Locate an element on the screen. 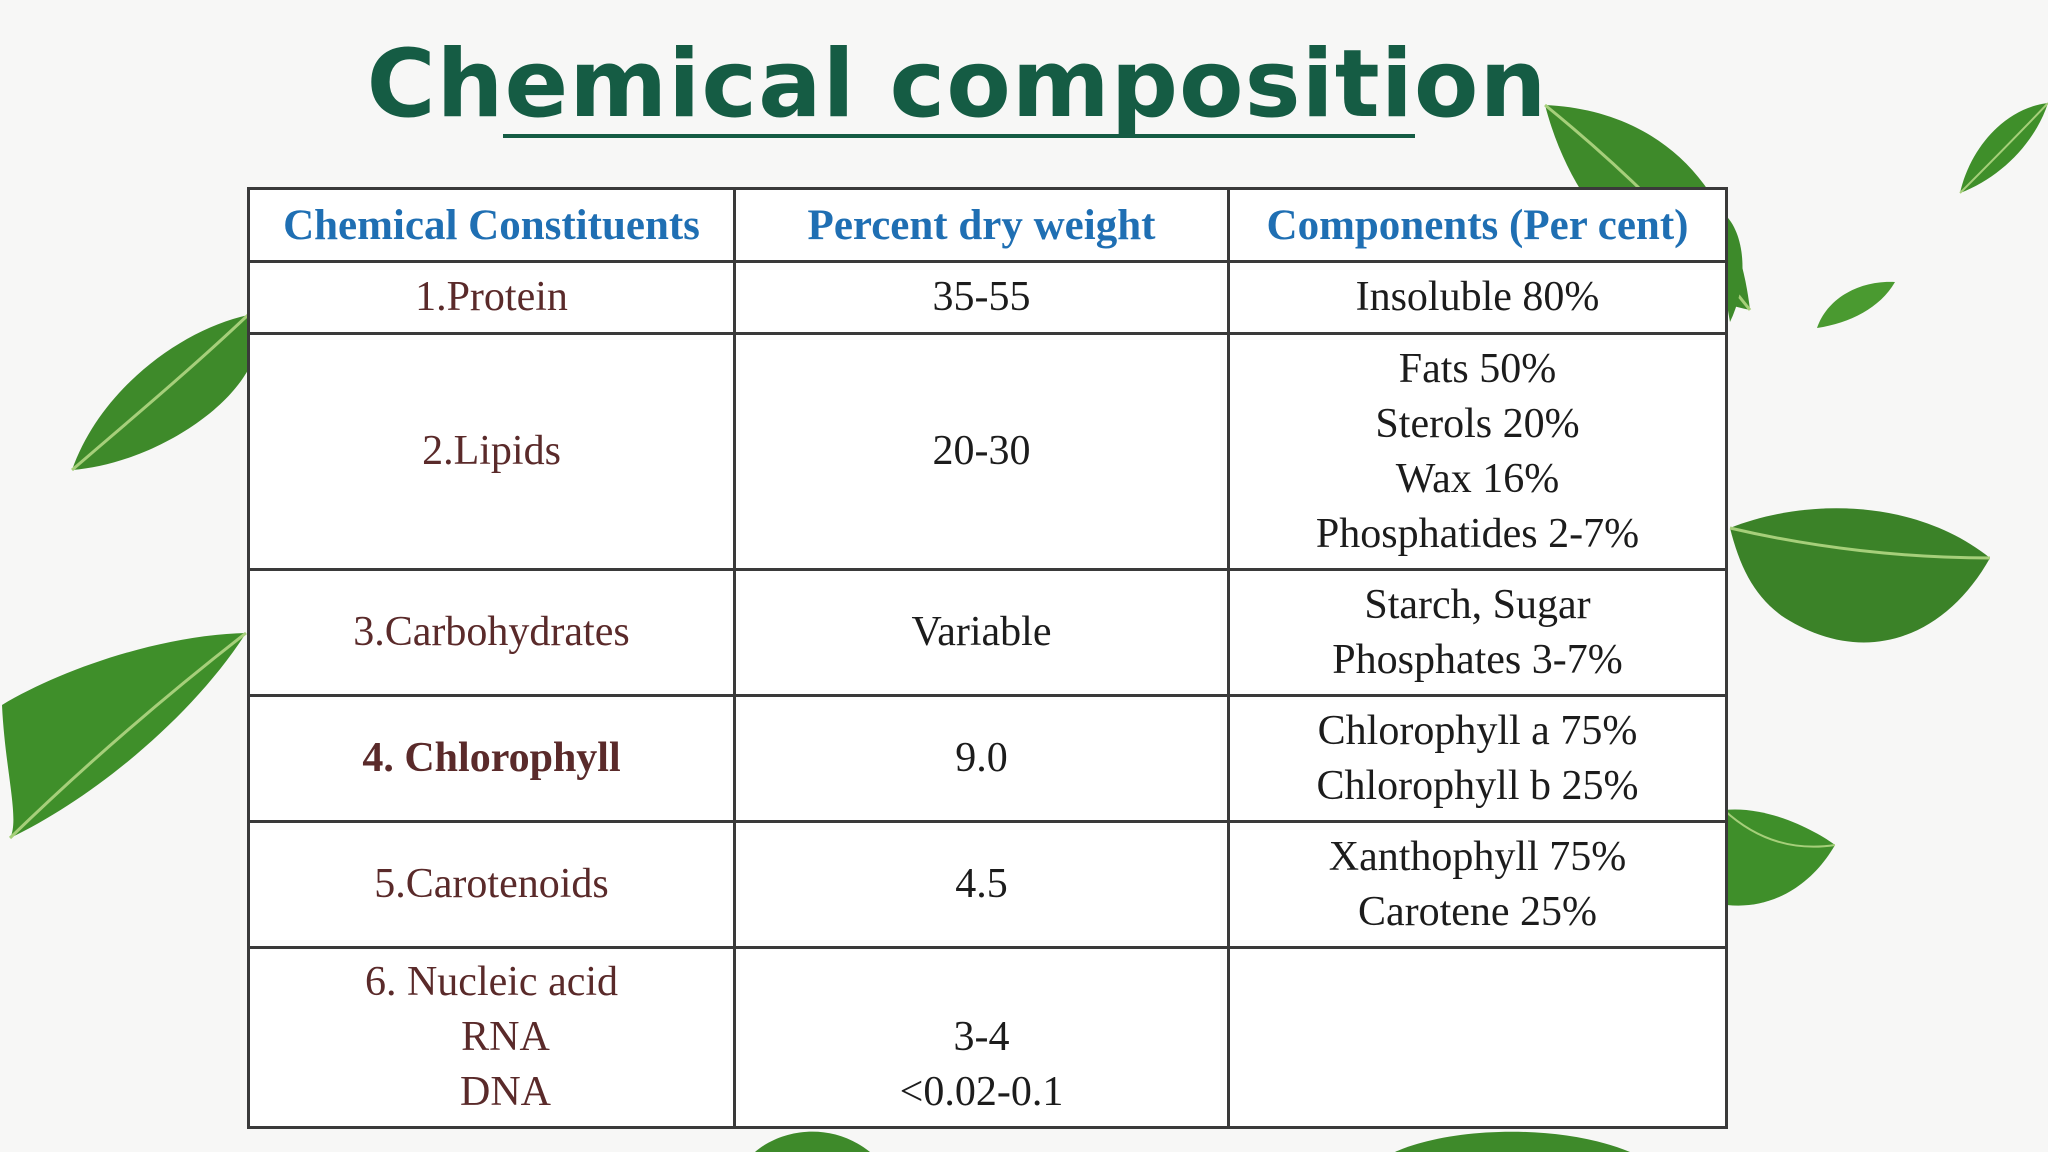 The image size is (2048, 1152). header-constituents: Chemical Constituents is located at coordinates (491, 225).